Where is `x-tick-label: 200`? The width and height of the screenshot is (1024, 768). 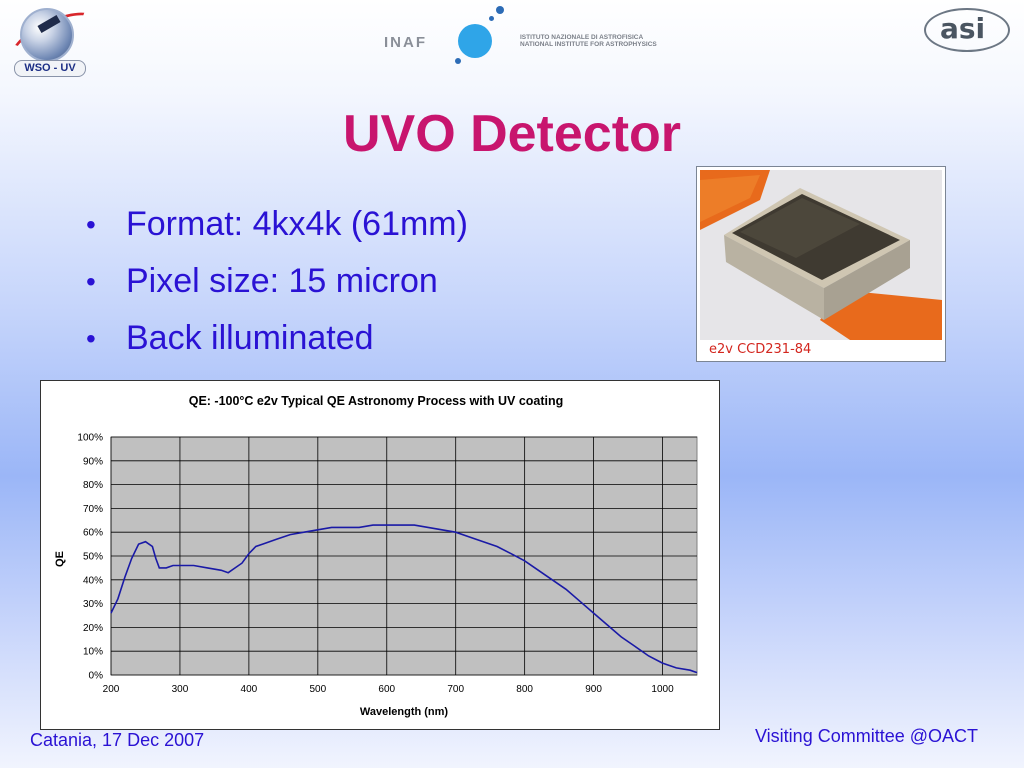 x-tick-label: 200 is located at coordinates (111, 689).